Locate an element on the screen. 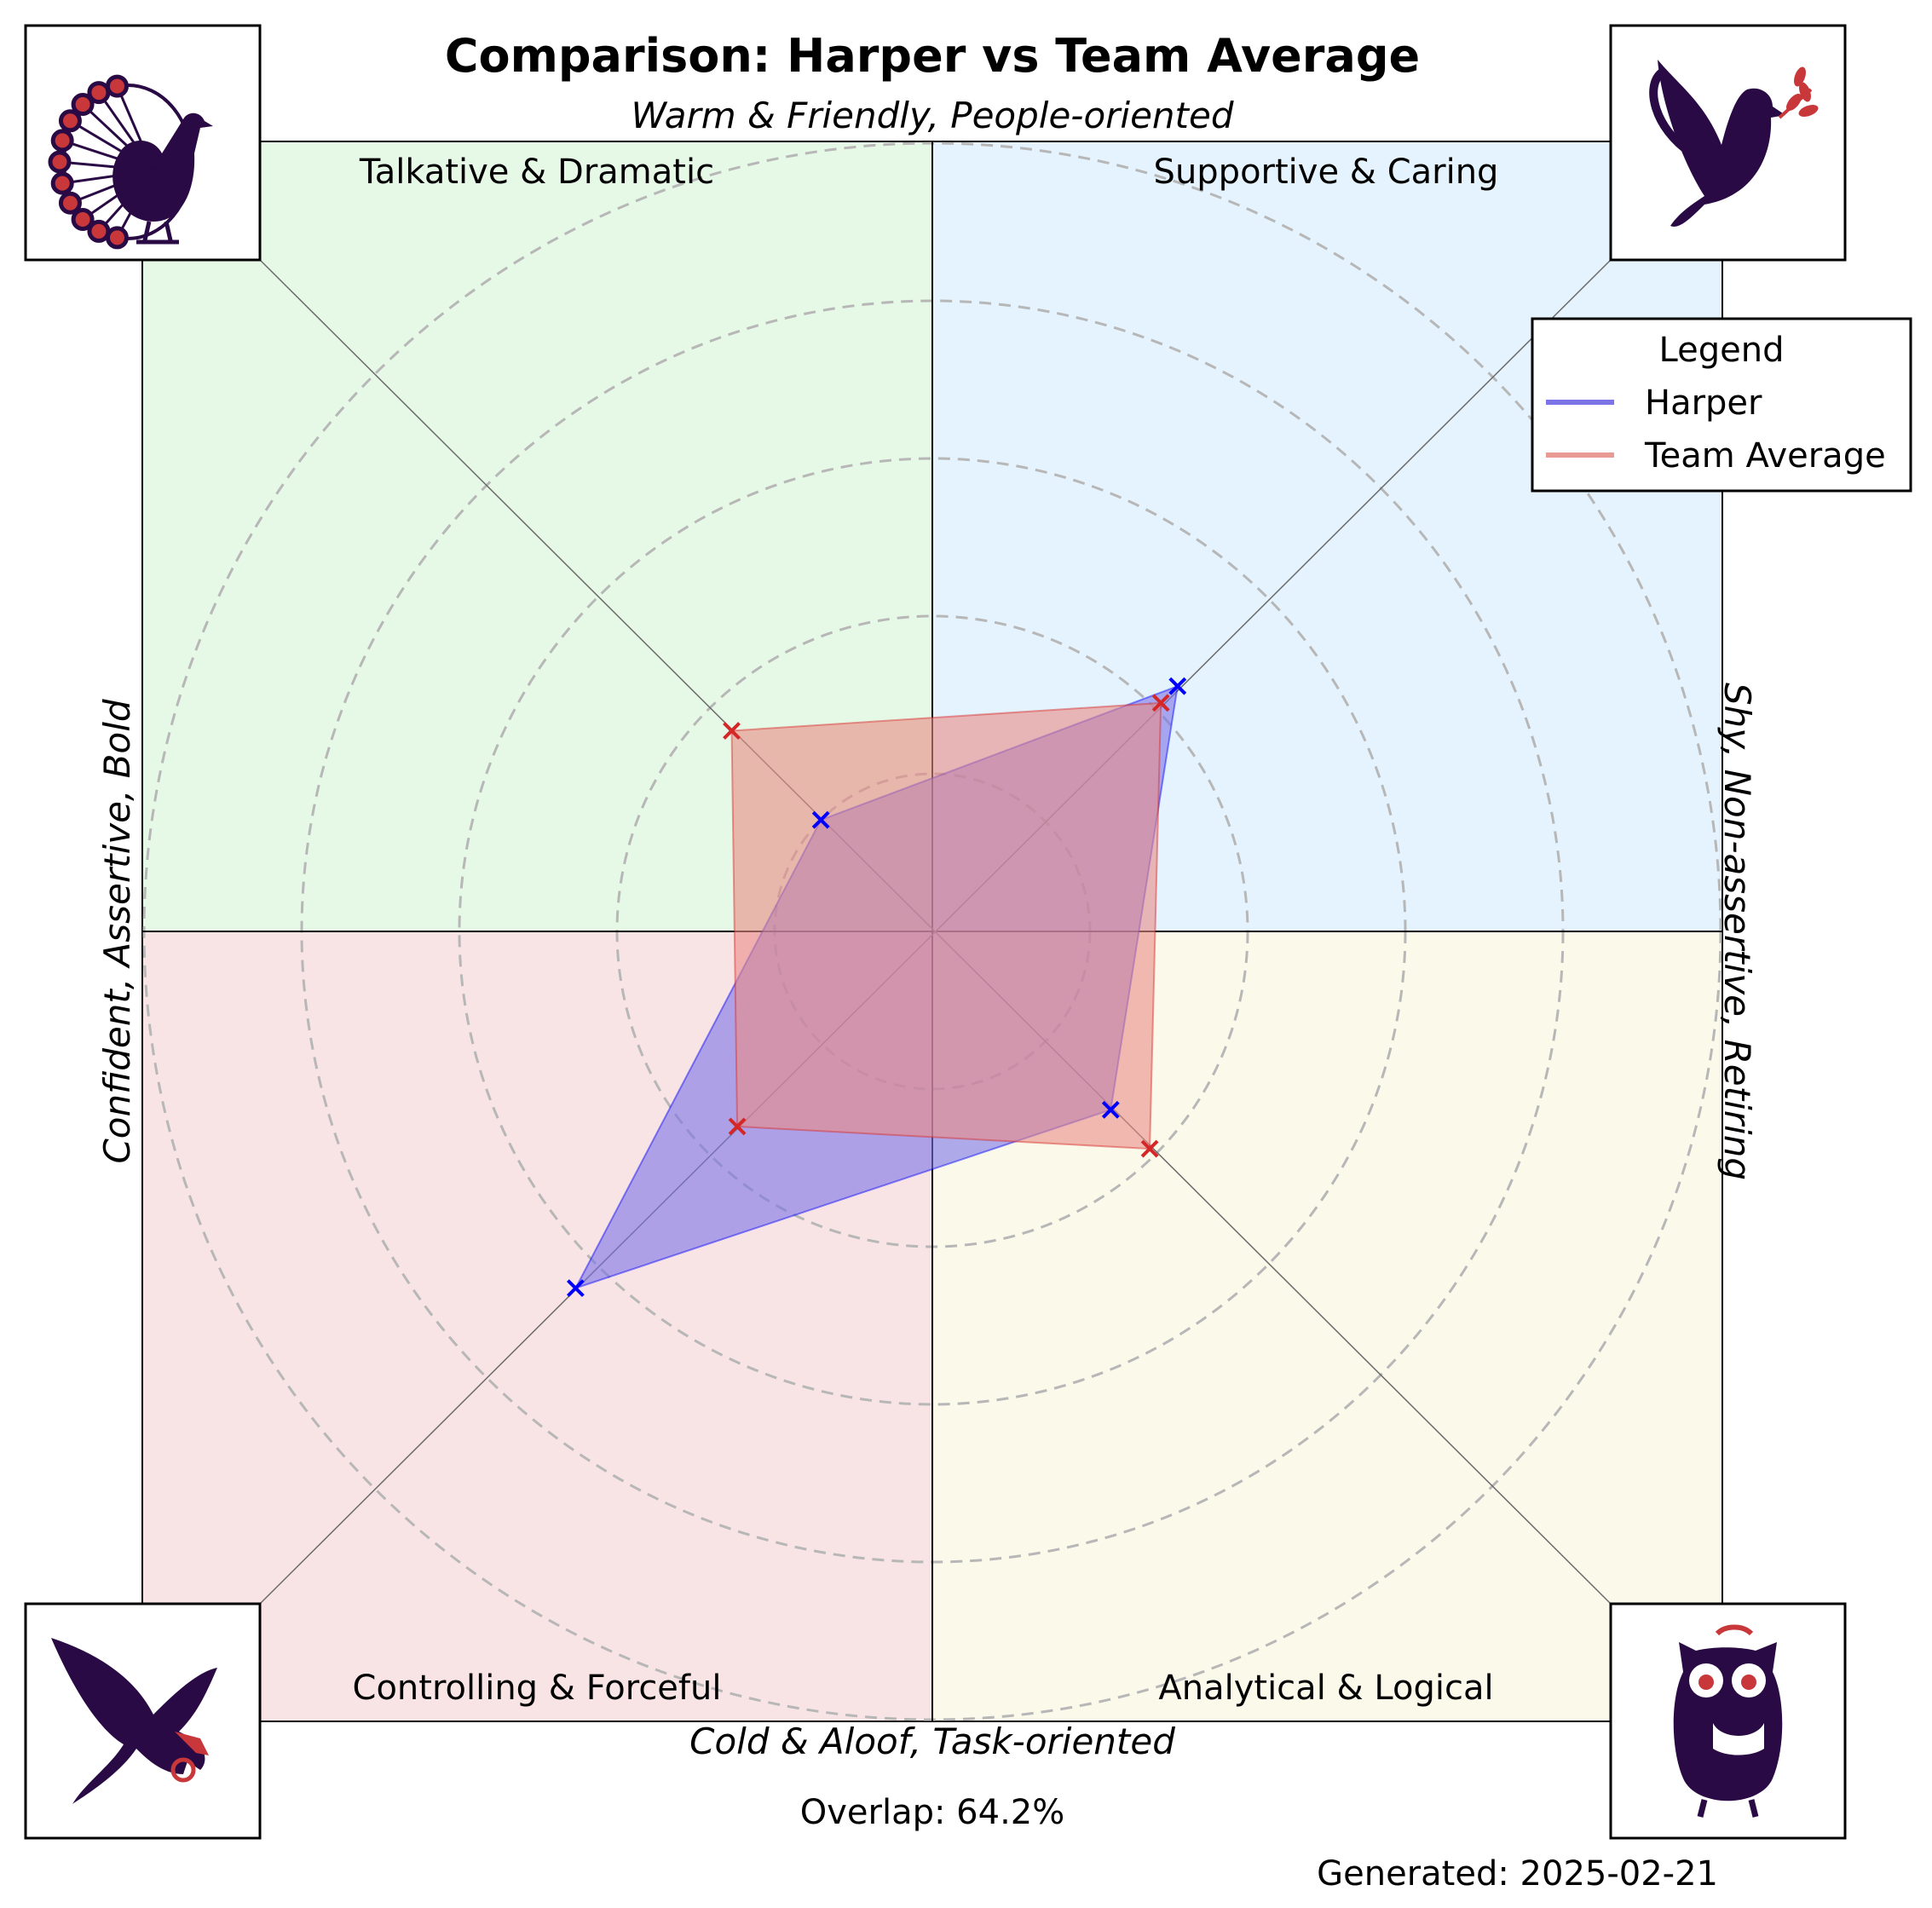  owl-icon is located at coordinates (1728, 1721).